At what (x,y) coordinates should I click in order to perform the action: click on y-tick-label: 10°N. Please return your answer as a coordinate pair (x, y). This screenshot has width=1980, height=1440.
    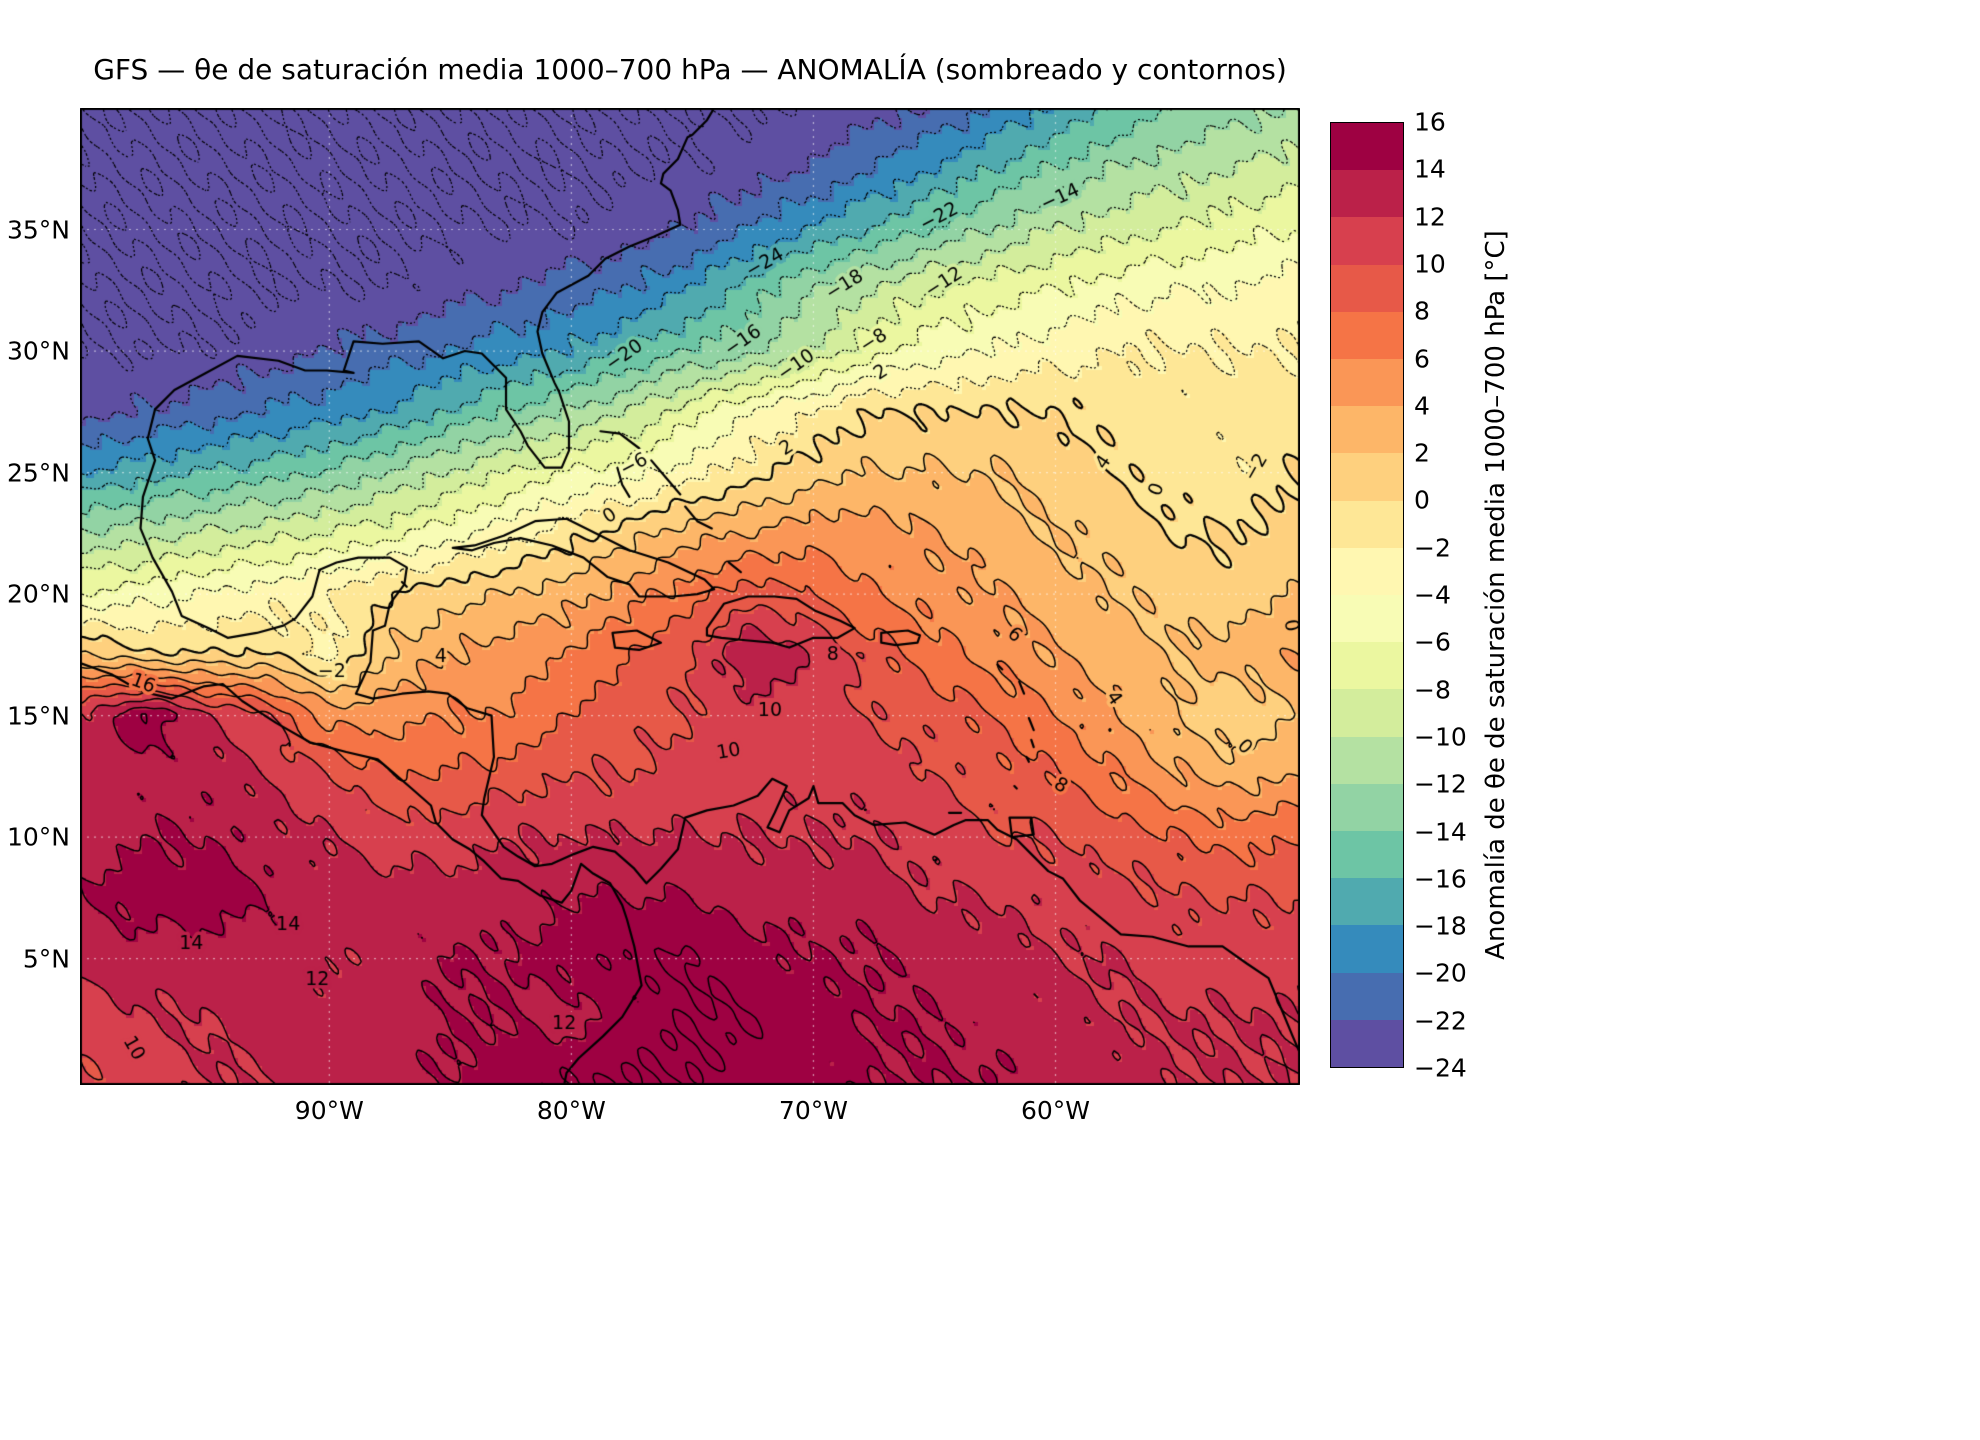
    Looking at the image, I should click on (38, 837).